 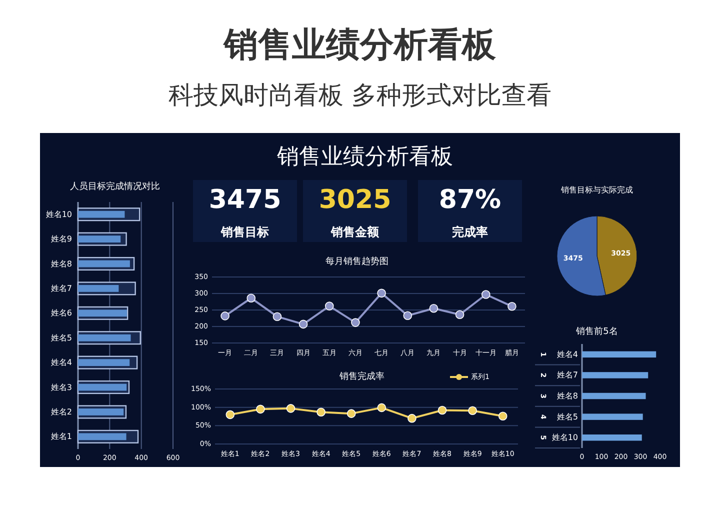 What do you see at coordinates (361, 376) in the screenshot?
I see `chart-title: 销售完成率` at bounding box center [361, 376].